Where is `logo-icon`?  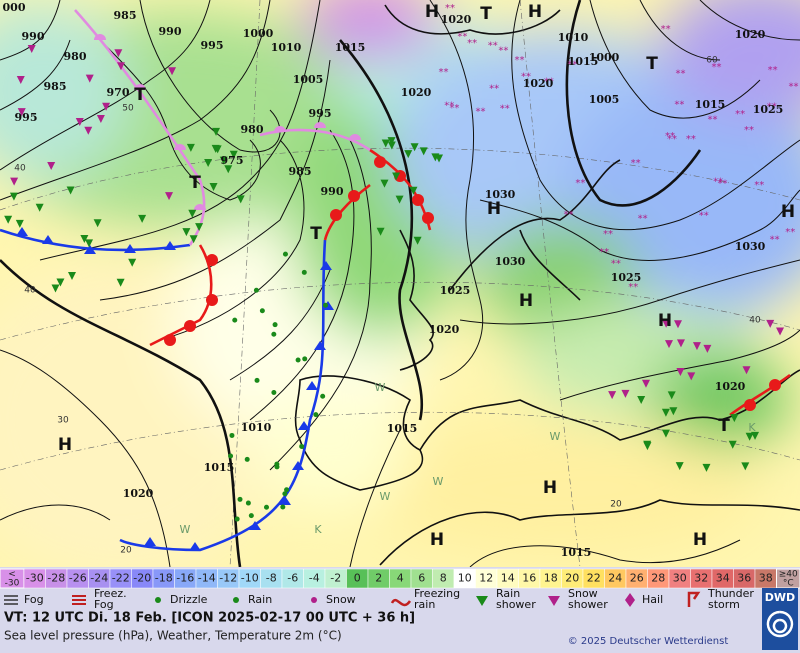 logo-icon is located at coordinates (780, 624).